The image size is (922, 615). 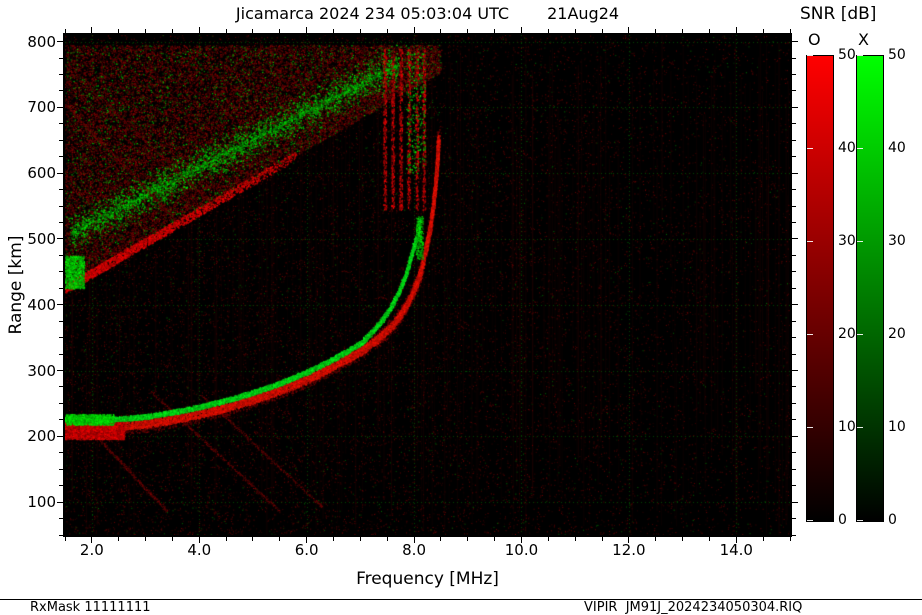 I want to click on snr-colorbar-title: SNR [dB], so click(x=838, y=14).